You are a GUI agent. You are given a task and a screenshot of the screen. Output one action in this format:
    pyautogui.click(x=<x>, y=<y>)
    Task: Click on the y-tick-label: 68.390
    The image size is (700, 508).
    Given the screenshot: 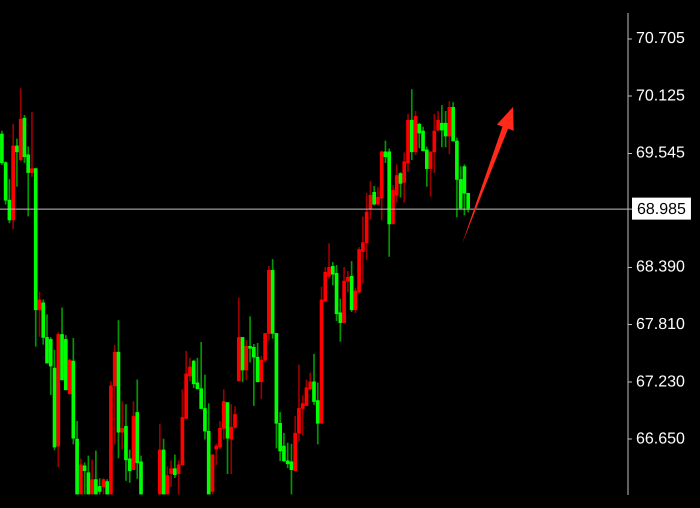 What is the action you would take?
    pyautogui.click(x=661, y=267)
    